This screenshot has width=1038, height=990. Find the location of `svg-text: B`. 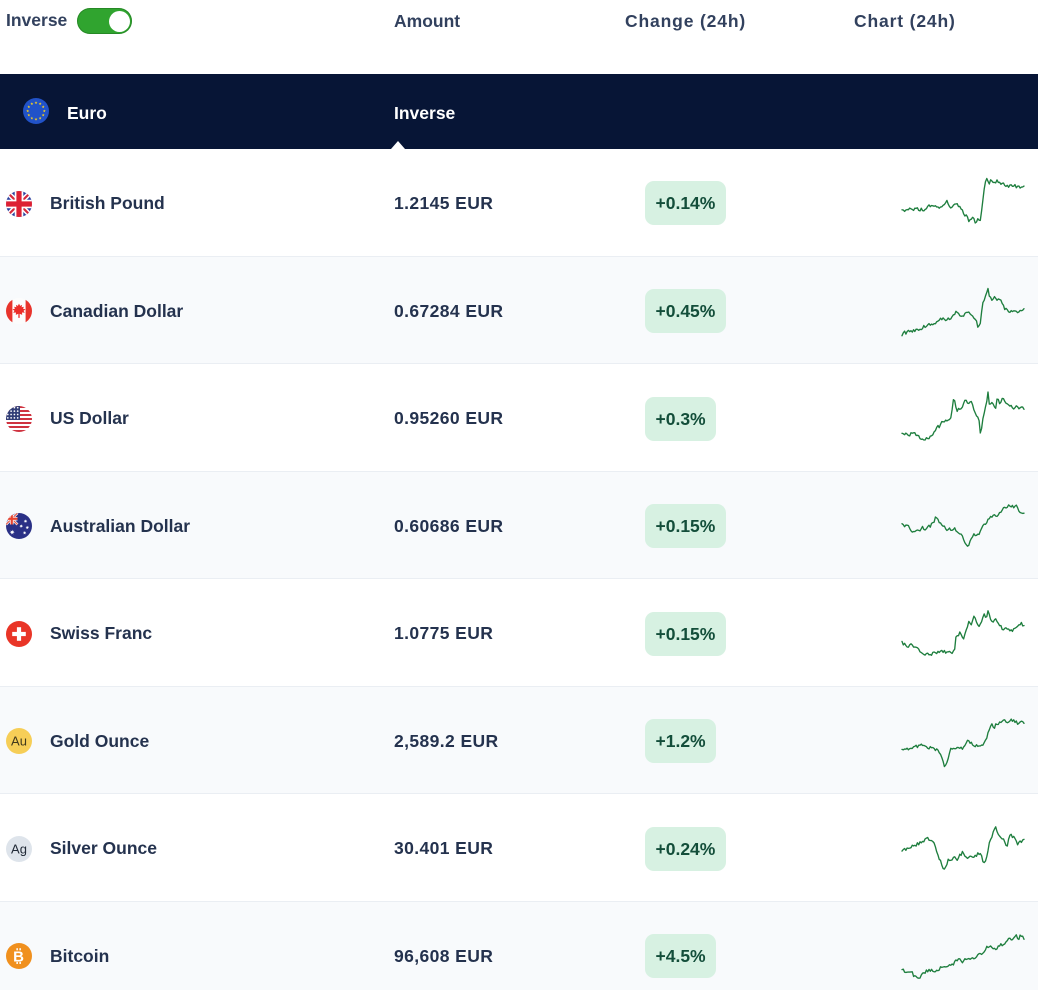

svg-text: B is located at coordinates (18, 957).